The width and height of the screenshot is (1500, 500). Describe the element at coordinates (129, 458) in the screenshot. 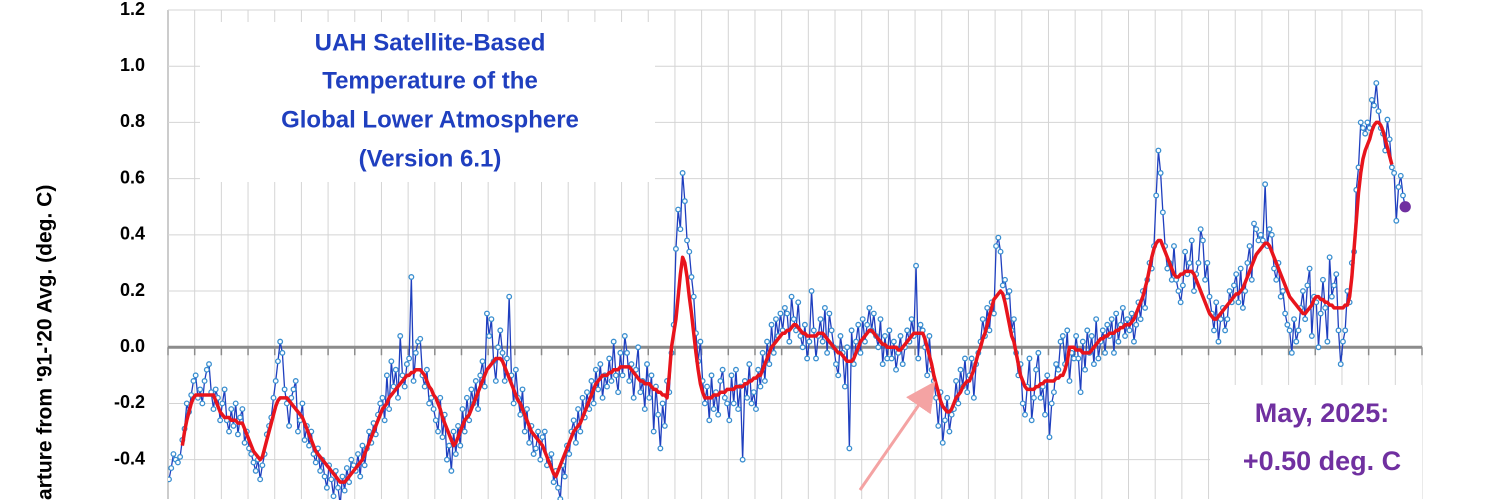

I see `y-tick-label: -0.4` at that location.